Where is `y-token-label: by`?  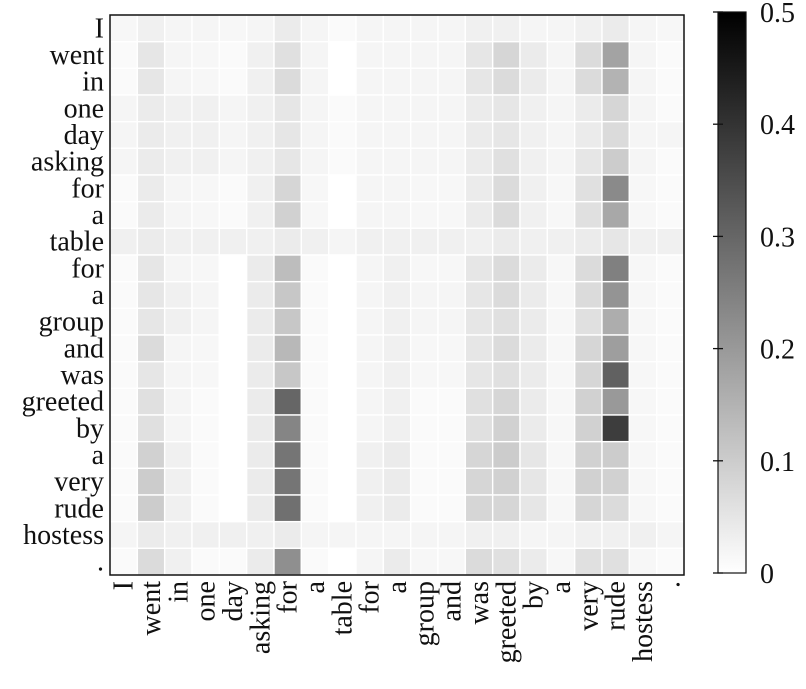 y-token-label: by is located at coordinates (90, 428).